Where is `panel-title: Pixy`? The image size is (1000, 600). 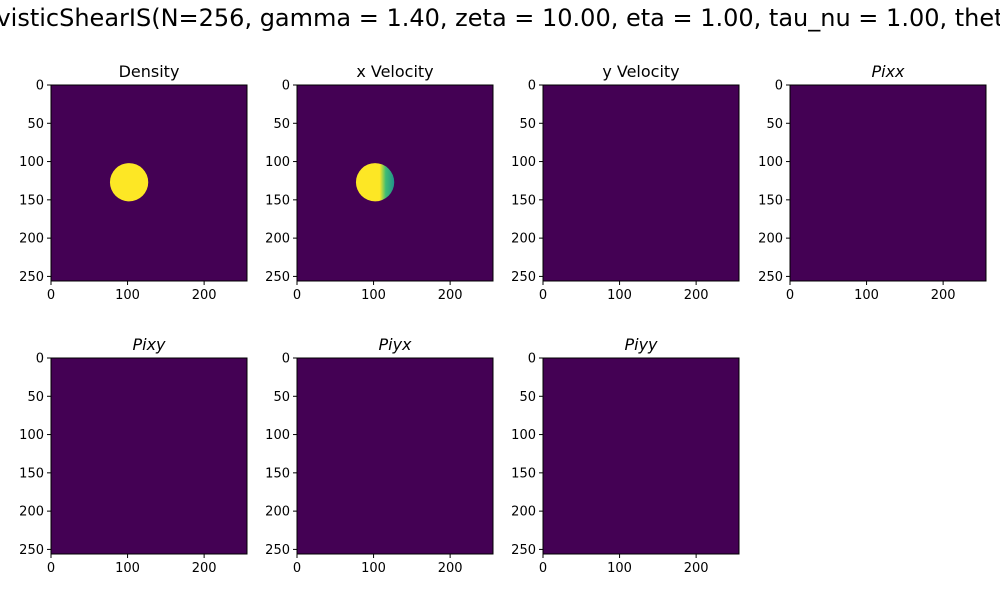 panel-title: Pixy is located at coordinates (149, 344).